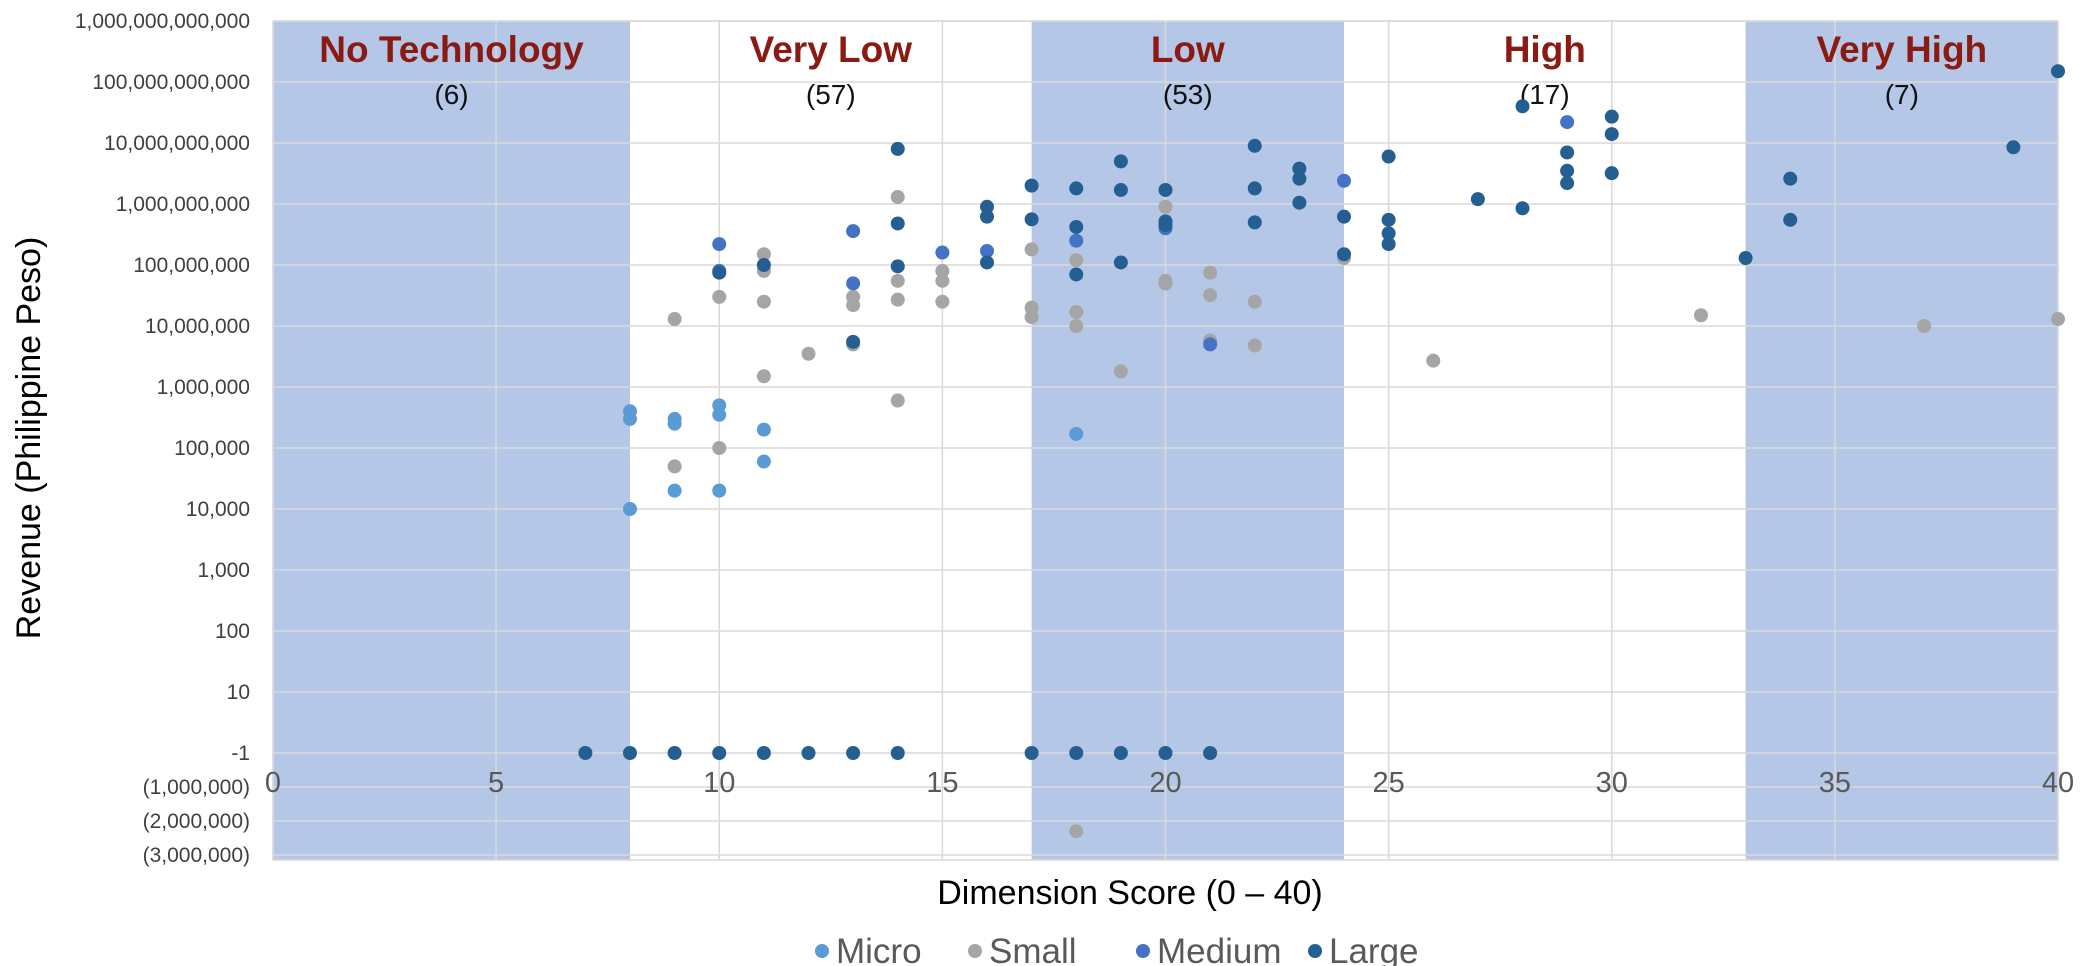 Image resolution: width=2088 pixels, height=966 pixels. I want to click on legend-label: Micro, so click(879, 949).